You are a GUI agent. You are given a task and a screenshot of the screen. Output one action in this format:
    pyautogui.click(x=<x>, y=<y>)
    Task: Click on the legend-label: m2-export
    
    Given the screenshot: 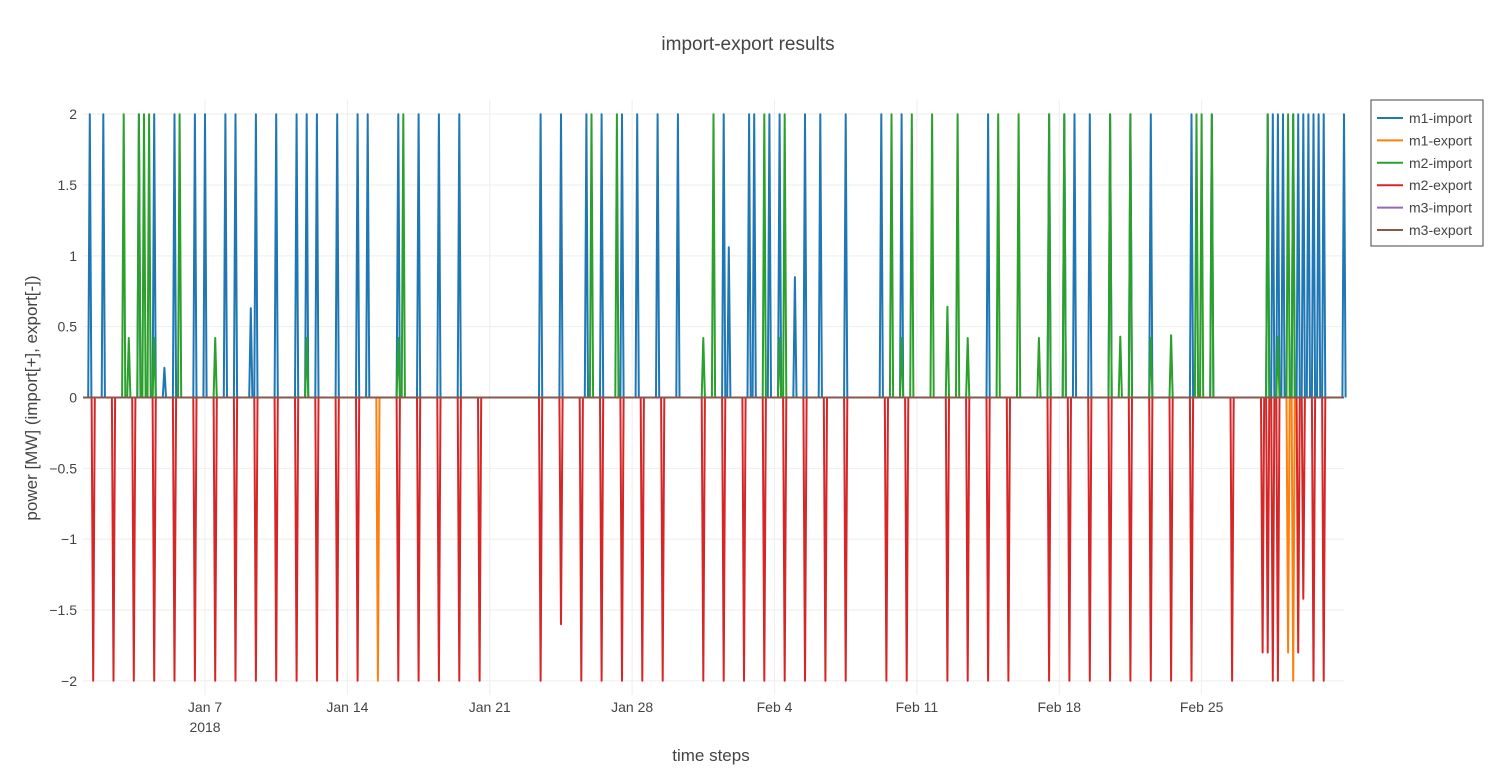 What is the action you would take?
    pyautogui.click(x=1440, y=185)
    